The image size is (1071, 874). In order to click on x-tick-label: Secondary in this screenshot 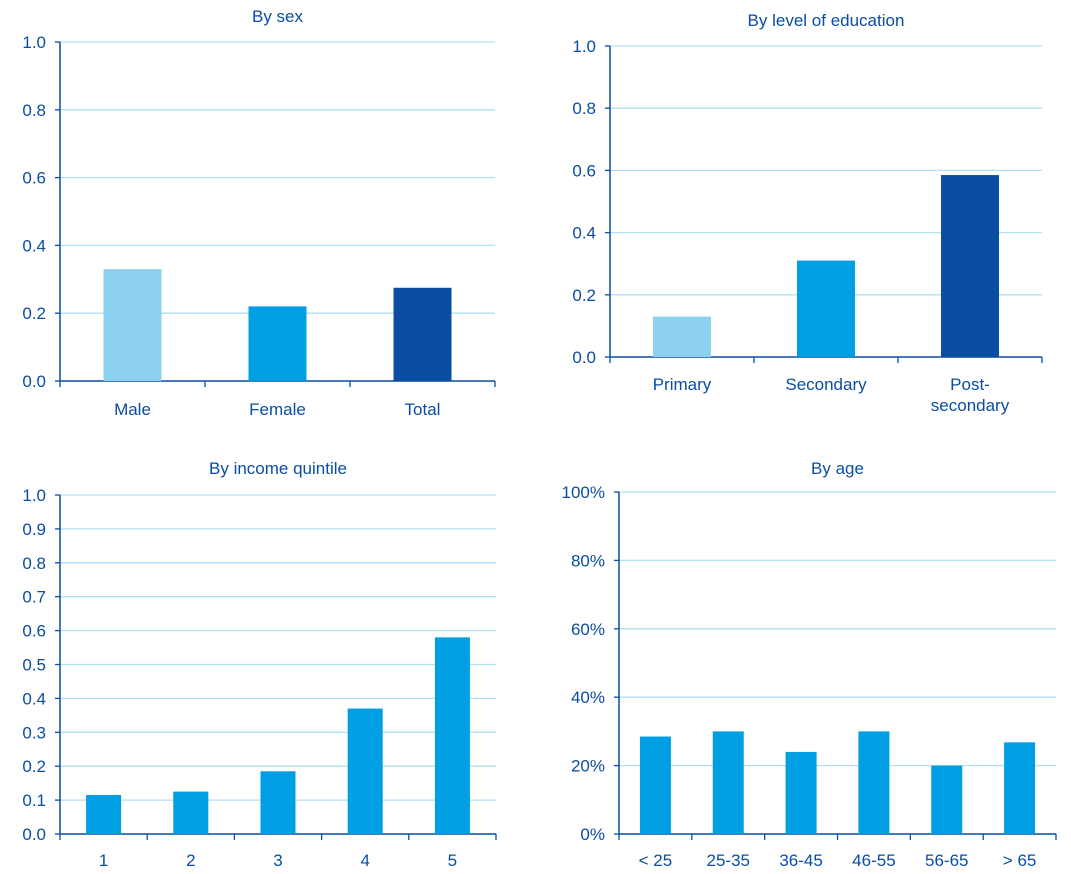, I will do `click(826, 384)`.